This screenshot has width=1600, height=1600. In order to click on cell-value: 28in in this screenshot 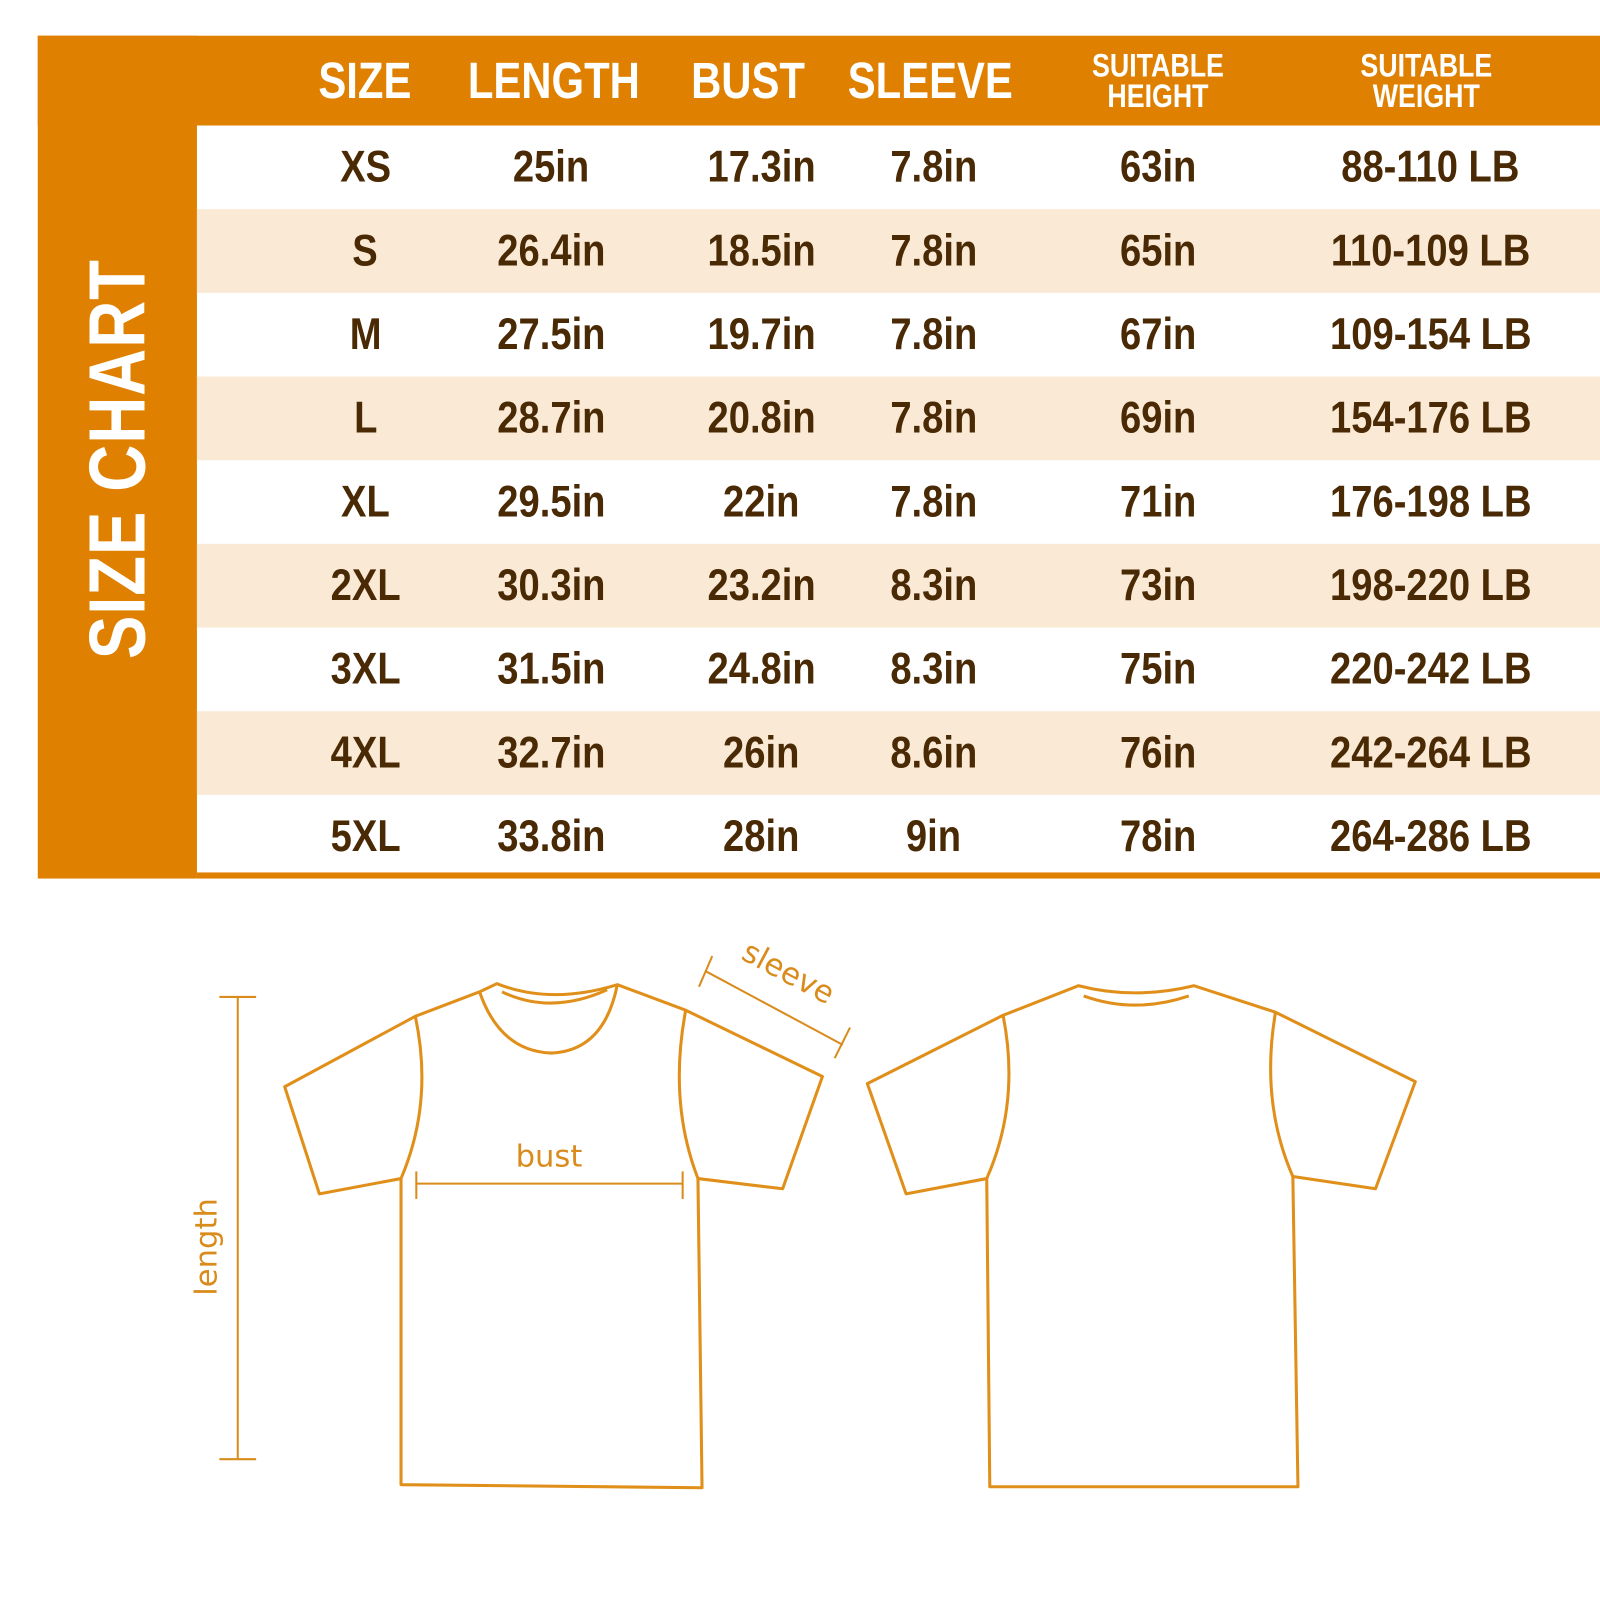, I will do `click(761, 836)`.